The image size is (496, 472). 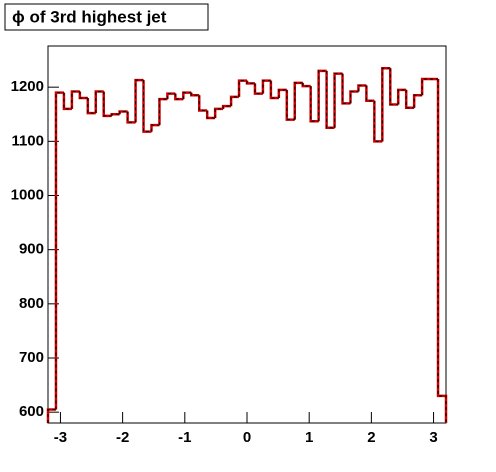 What do you see at coordinates (27, 140) in the screenshot?
I see `y-tick-label: 1100` at bounding box center [27, 140].